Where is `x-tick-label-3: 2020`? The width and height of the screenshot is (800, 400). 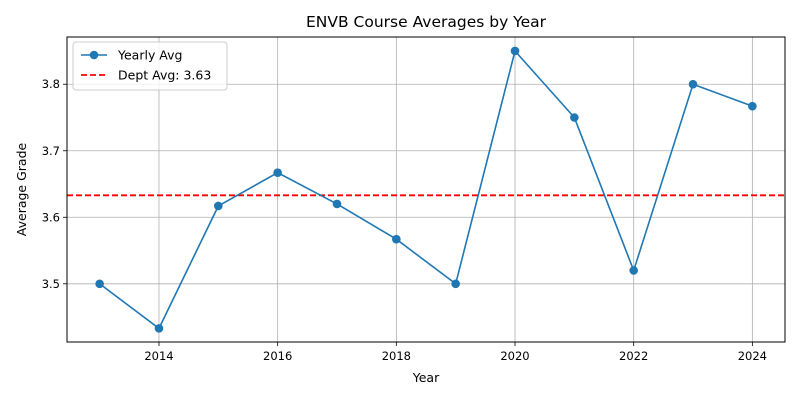
x-tick-label-3: 2020 is located at coordinates (514, 356).